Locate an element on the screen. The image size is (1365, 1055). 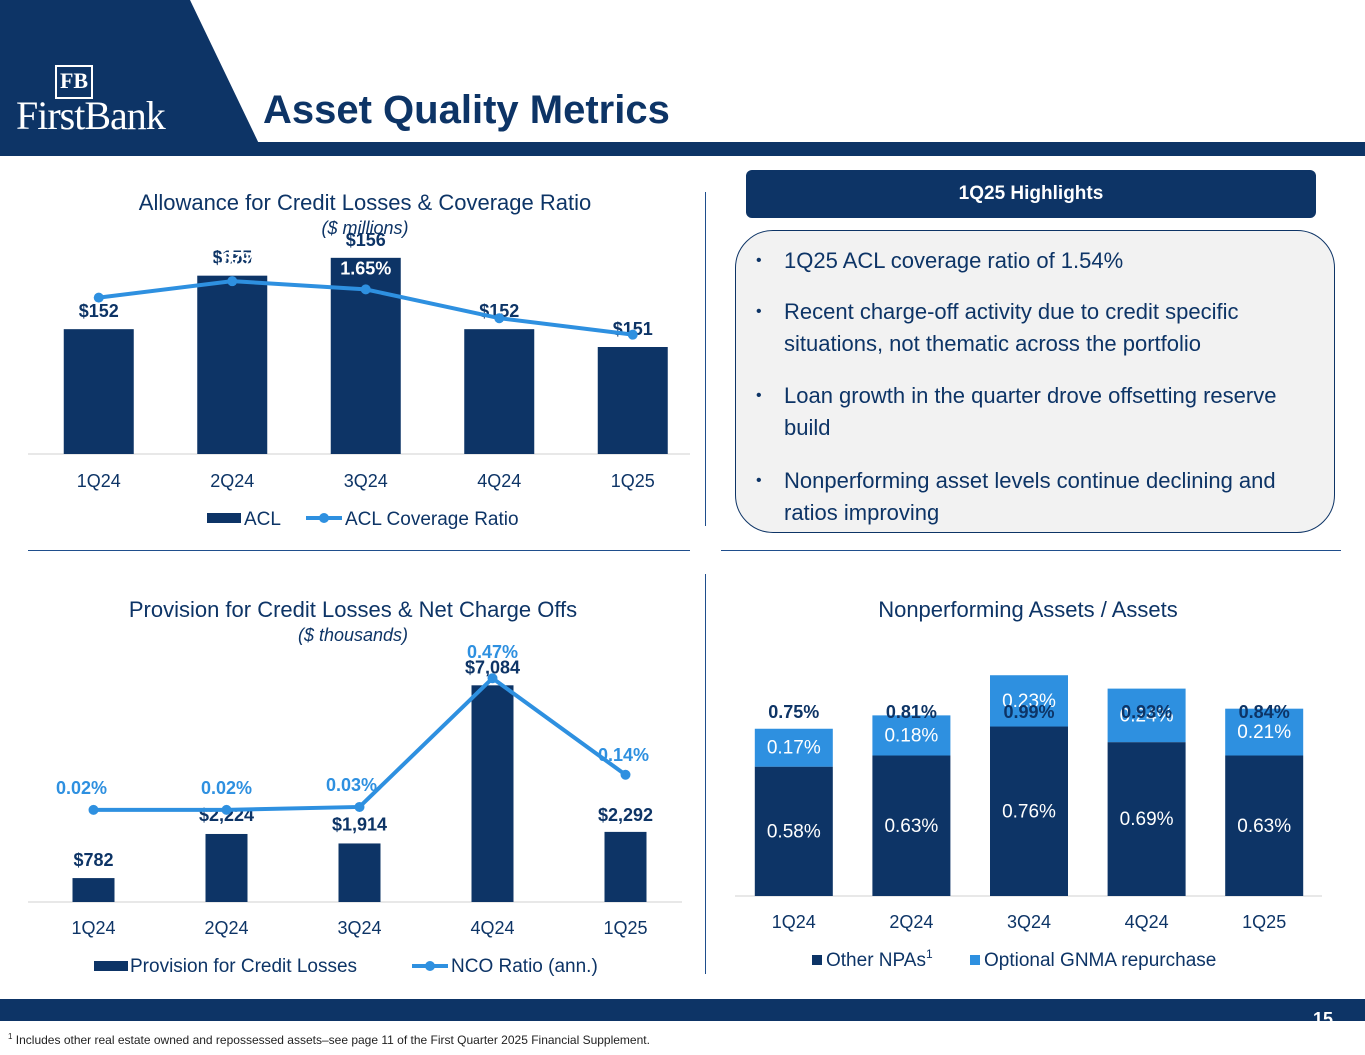
npa-gnma-label: 0.21% is located at coordinates (1264, 732).